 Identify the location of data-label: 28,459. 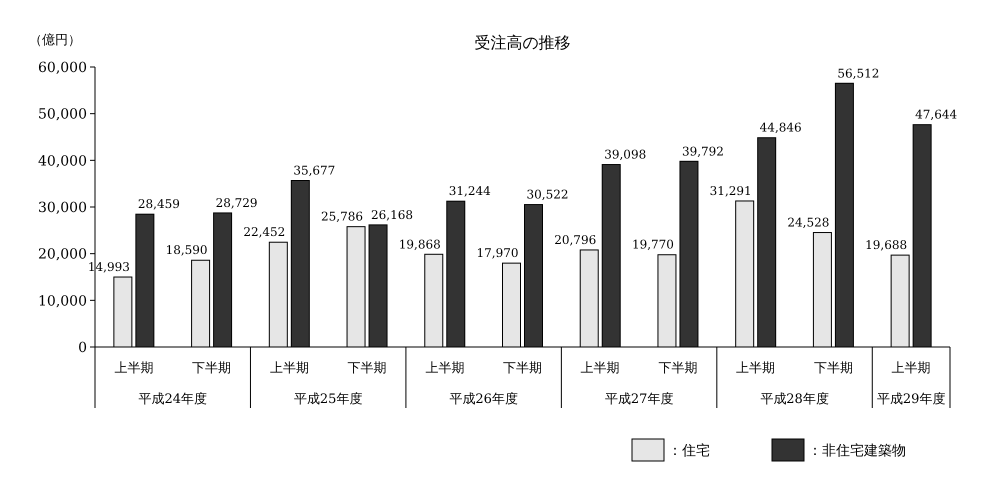
(159, 204).